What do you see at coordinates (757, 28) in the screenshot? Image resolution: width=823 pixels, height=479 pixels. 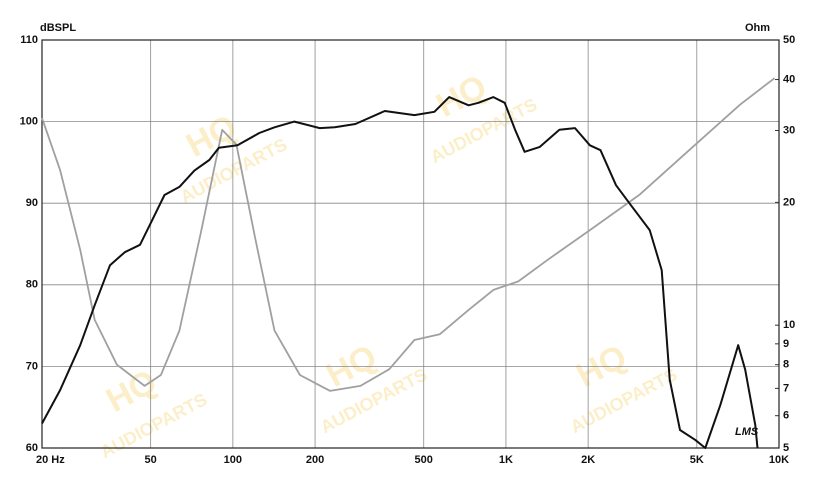 I see `y2-axis-label: Ohm` at bounding box center [757, 28].